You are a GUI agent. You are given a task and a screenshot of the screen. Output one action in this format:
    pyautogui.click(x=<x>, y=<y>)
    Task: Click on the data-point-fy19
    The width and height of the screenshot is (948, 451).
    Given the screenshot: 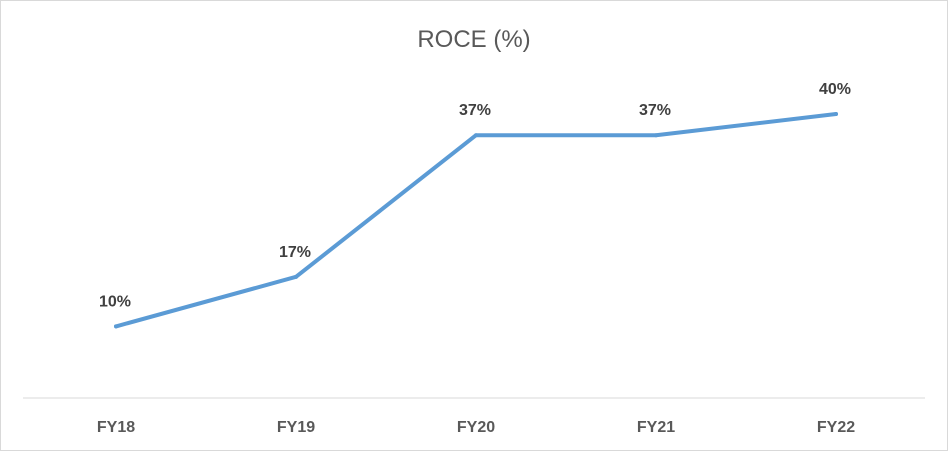 What is the action you would take?
    pyautogui.click(x=296, y=276)
    